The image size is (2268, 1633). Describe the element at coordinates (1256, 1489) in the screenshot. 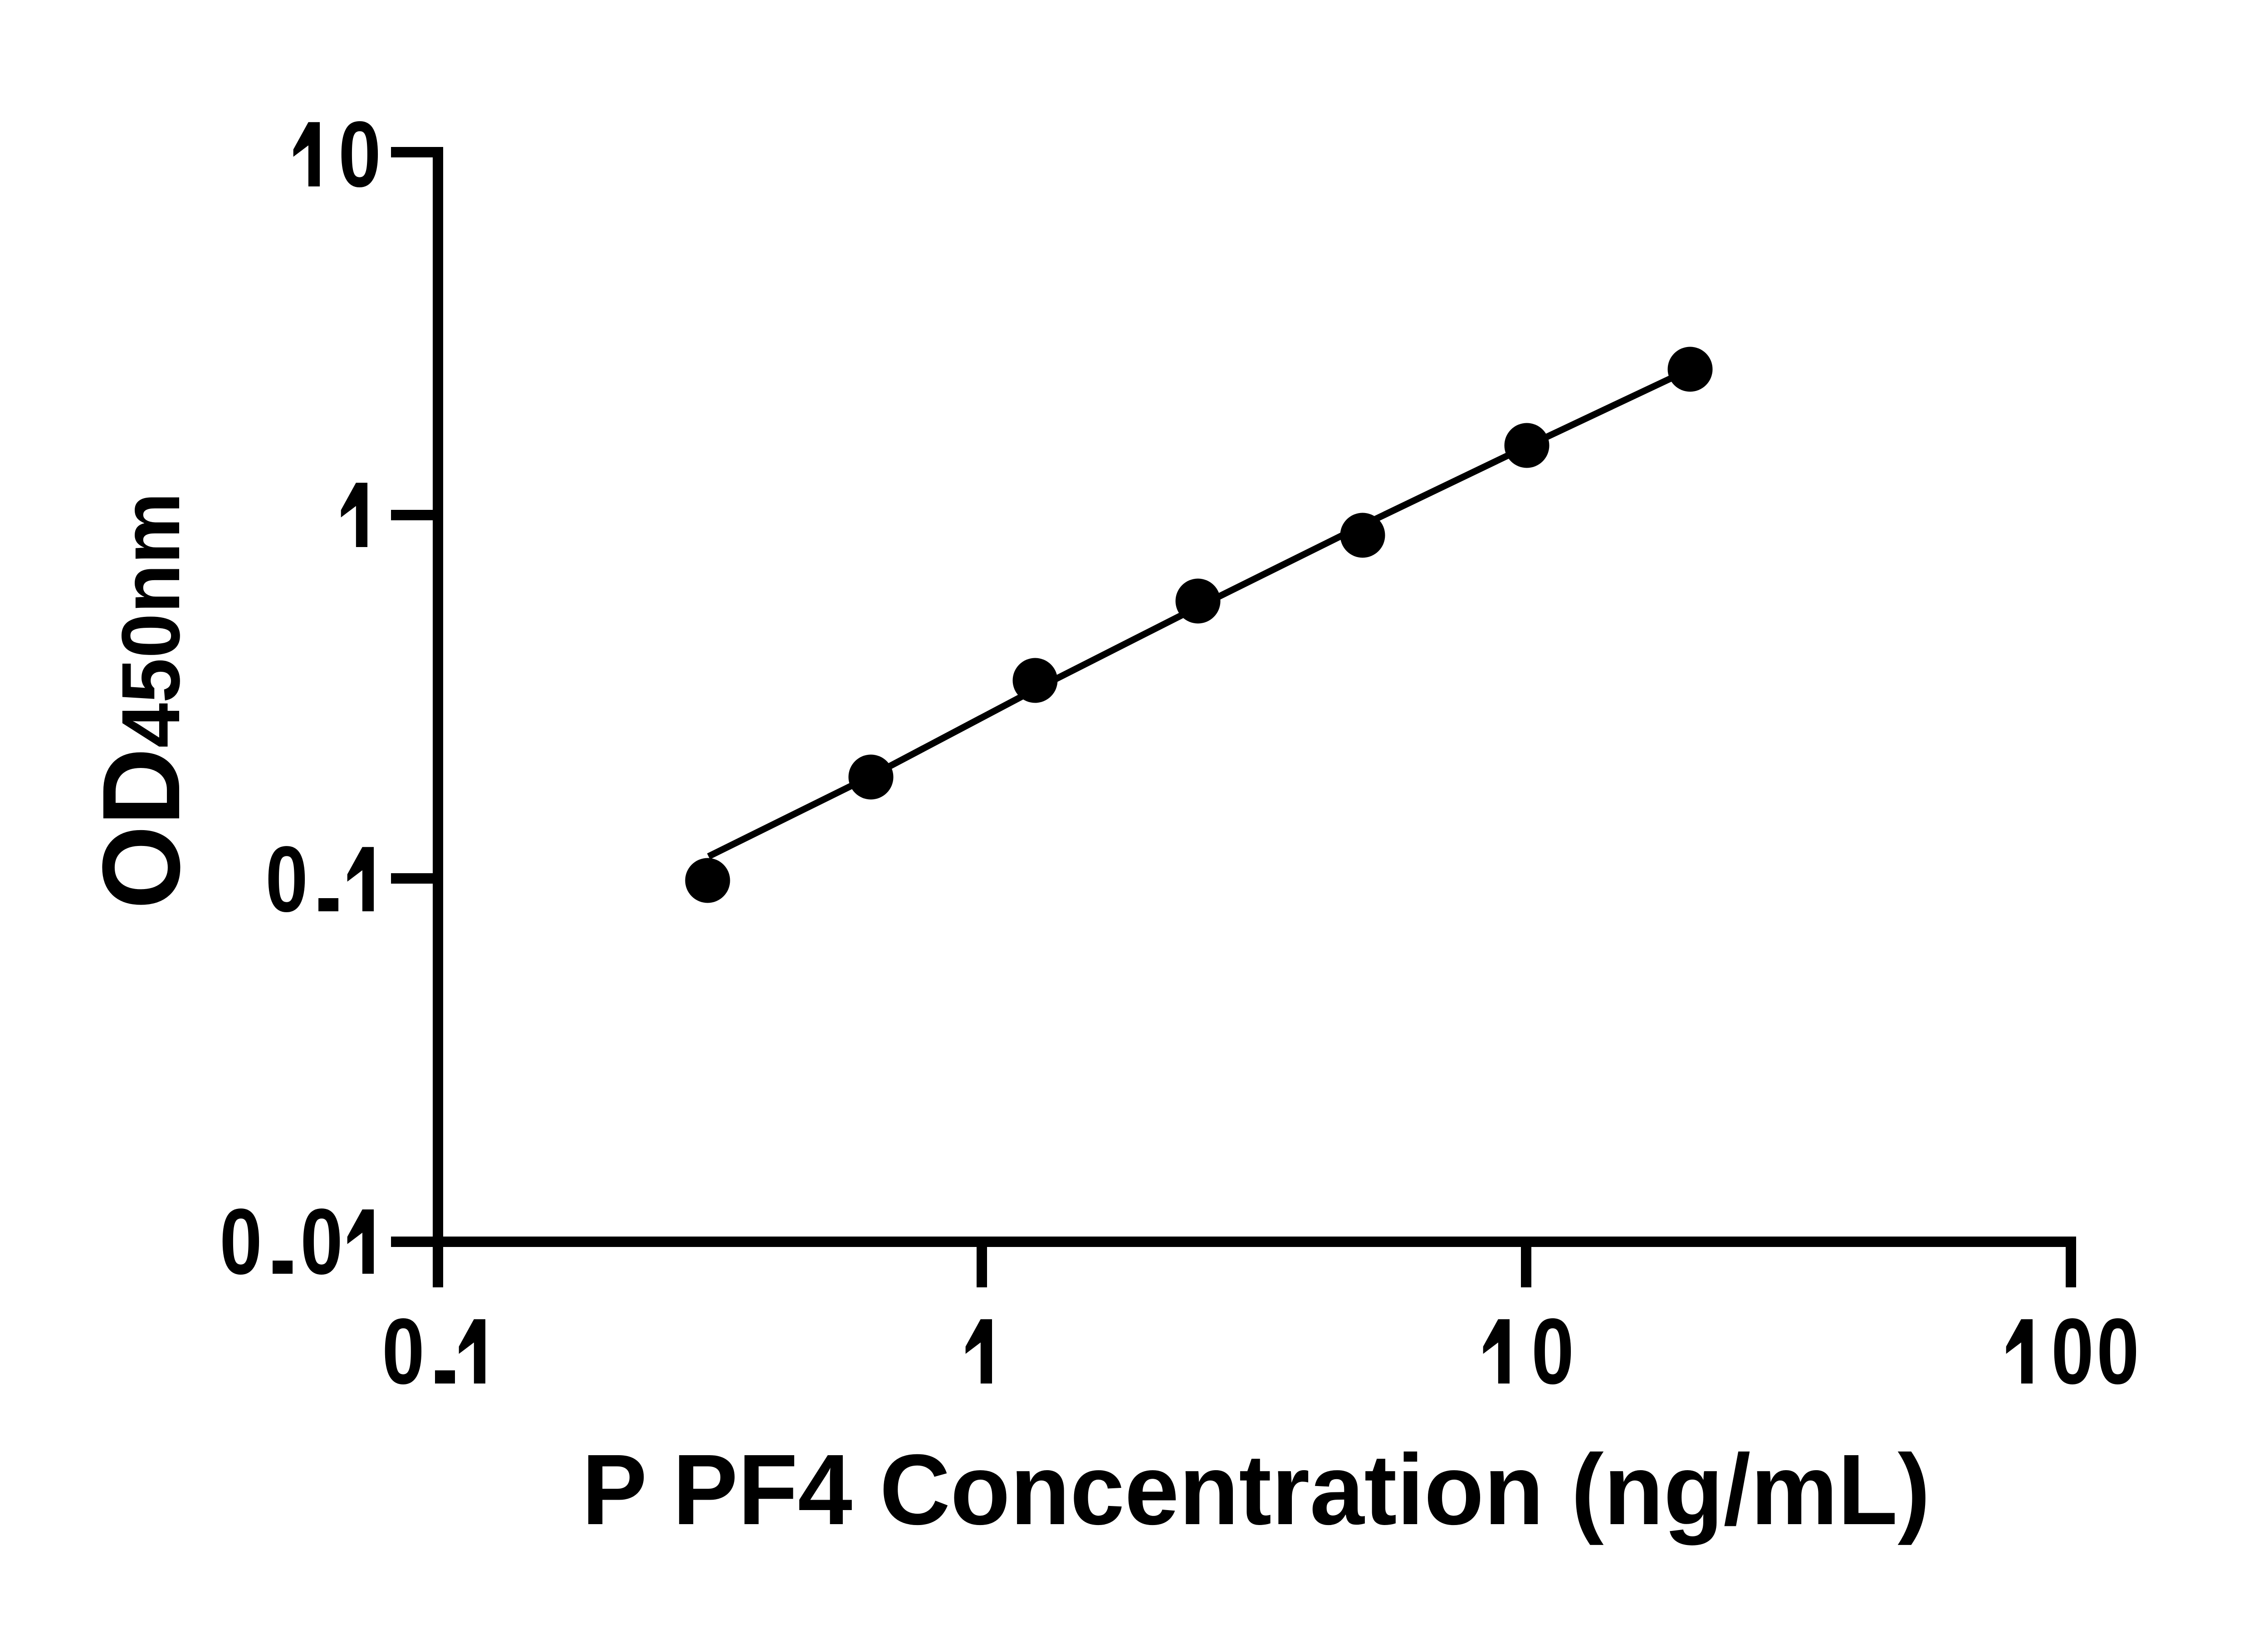

I see `svg-text: P PF4 Concentration (ng/mL)` at that location.